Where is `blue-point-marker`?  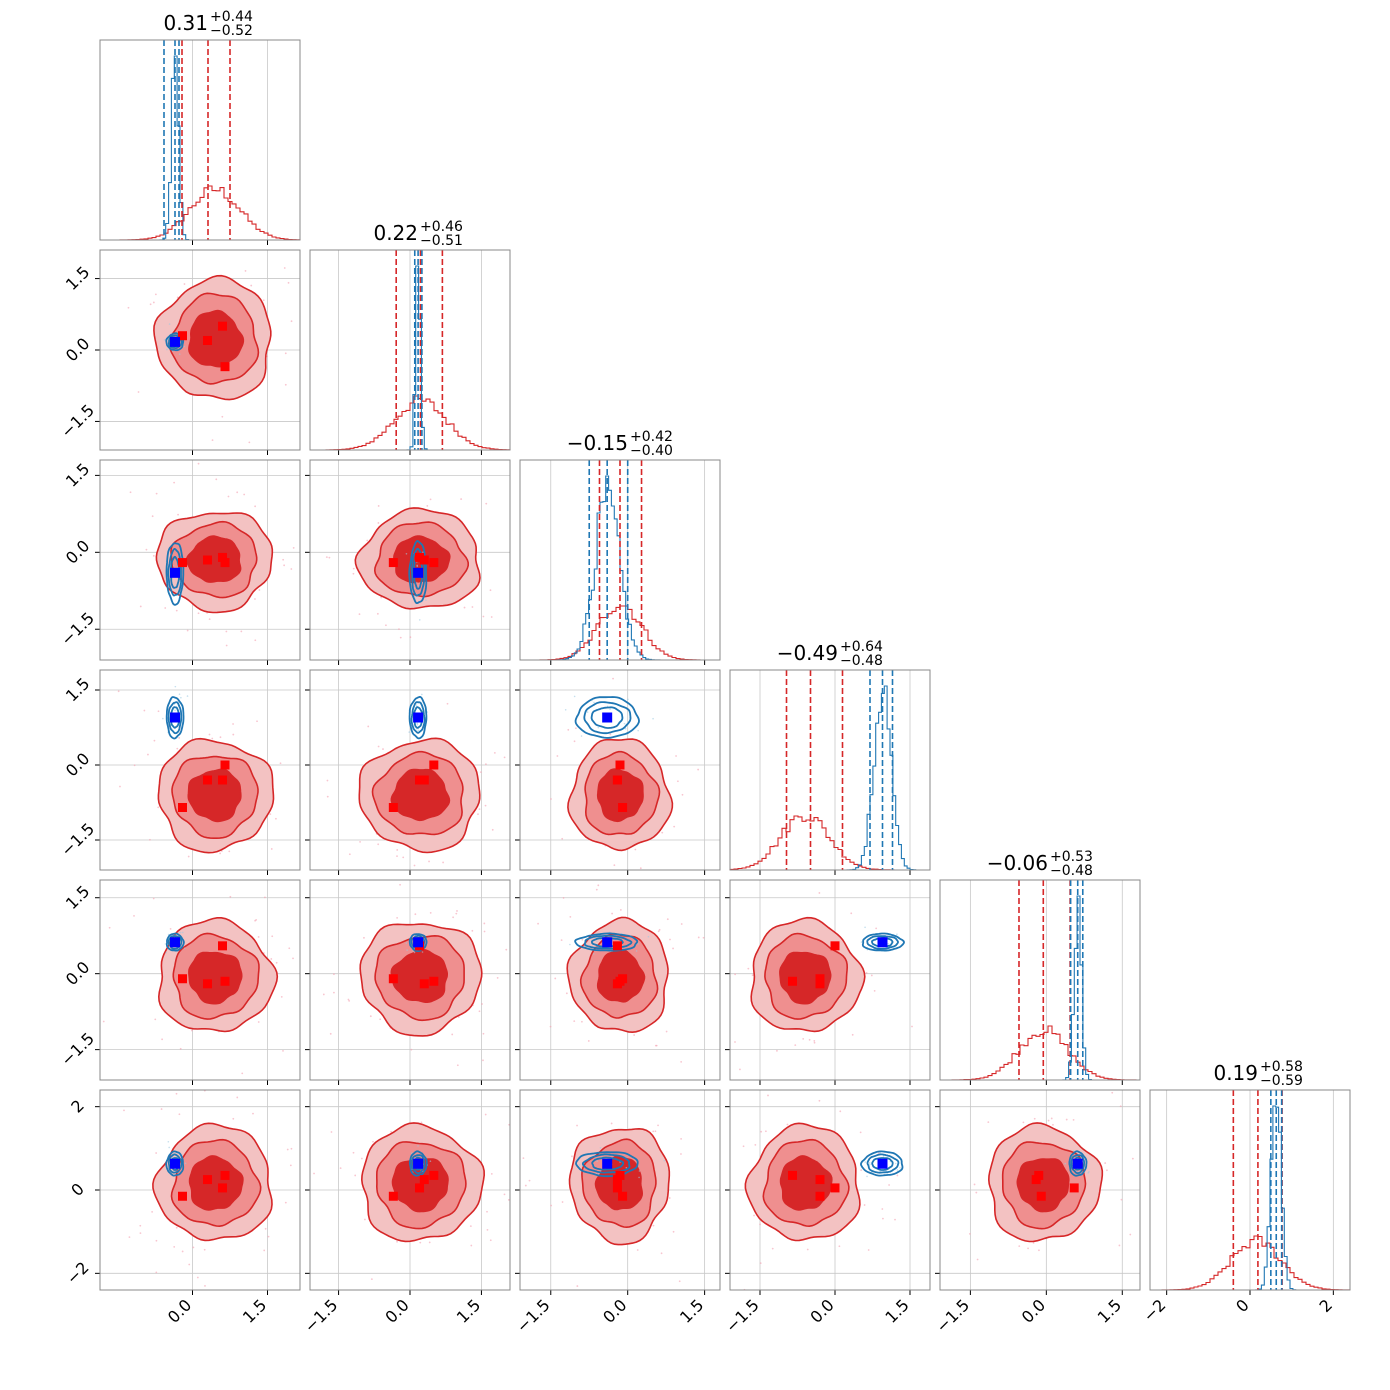 blue-point-marker is located at coordinates (607, 717).